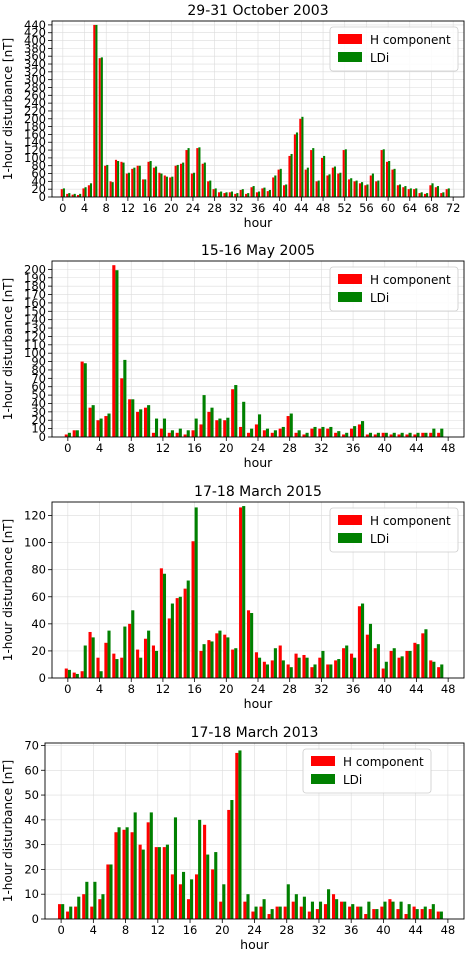 This screenshot has width=474, height=955. What do you see at coordinates (35, 336) in the screenshot?
I see `y-tick-label: 120` at bounding box center [35, 336].